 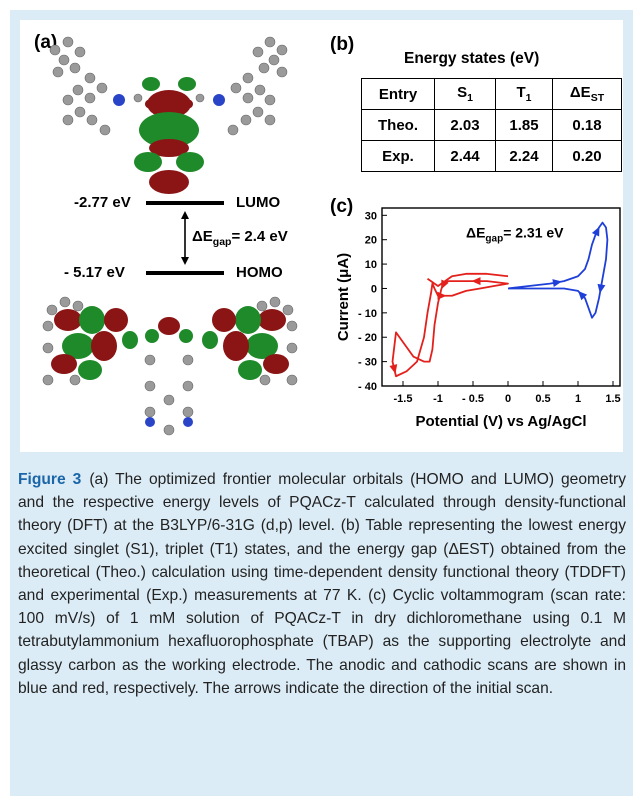 I want to click on lumo-energy-value: -2.77 eV, so click(x=102, y=202).